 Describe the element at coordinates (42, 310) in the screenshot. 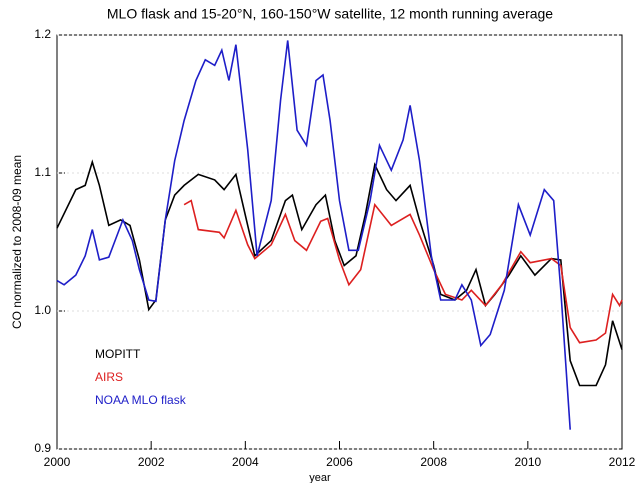

I see `y-tick-label: 1.0` at that location.